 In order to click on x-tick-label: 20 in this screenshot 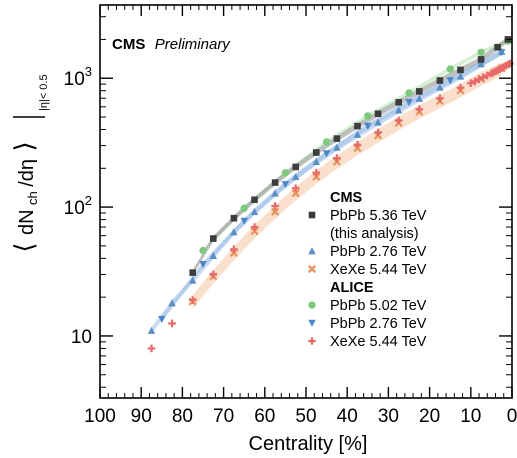, I will do `click(429, 416)`.